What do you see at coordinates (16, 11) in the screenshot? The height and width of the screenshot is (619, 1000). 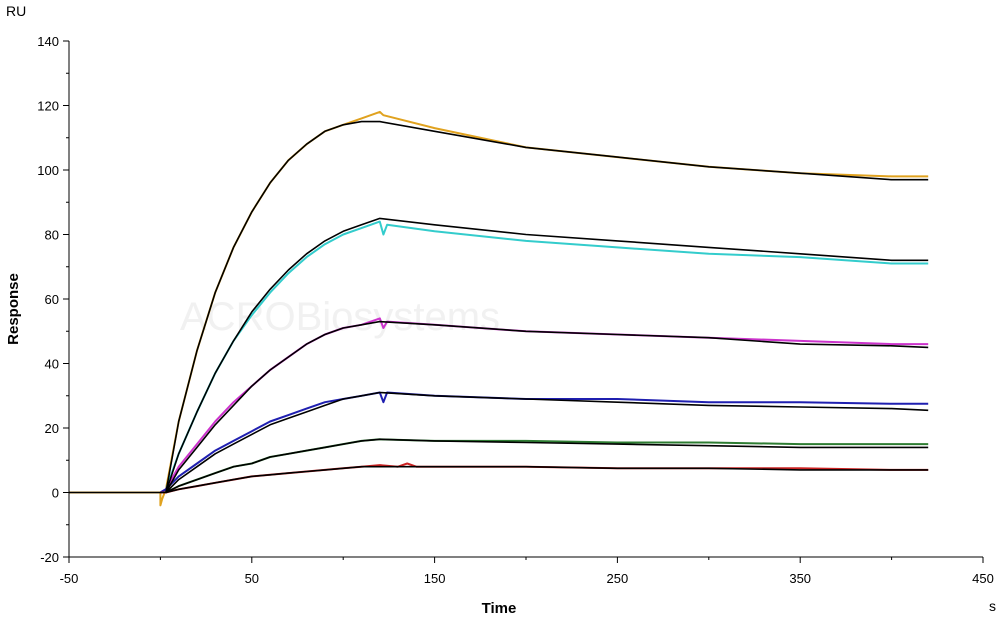 I see `y-unit-label: RU` at bounding box center [16, 11].